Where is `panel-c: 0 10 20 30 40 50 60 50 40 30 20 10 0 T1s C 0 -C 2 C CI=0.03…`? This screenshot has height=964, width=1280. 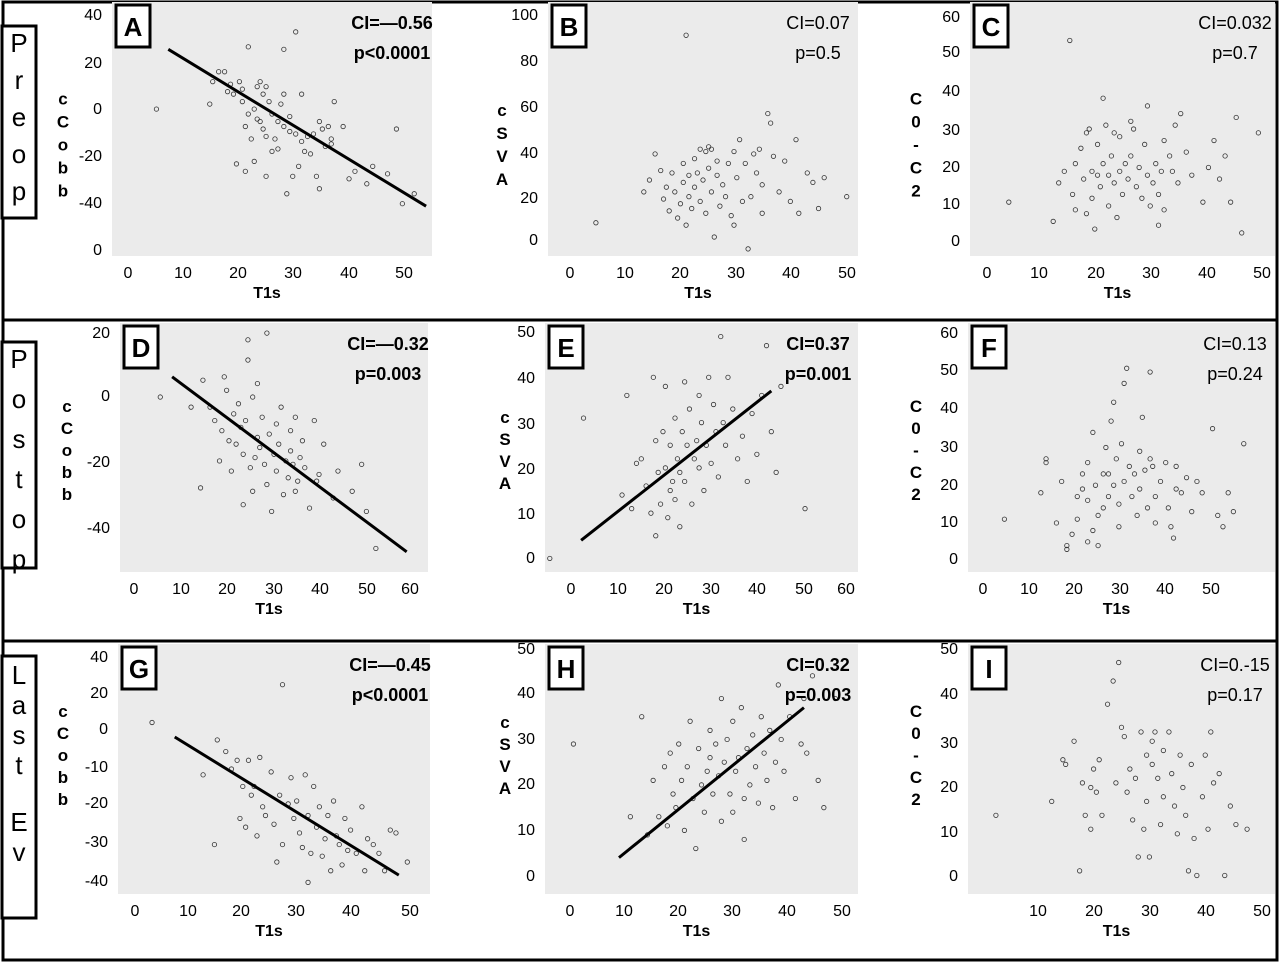 panel-c: 0 10 20 30 40 50 60 50 40 30 20 10 0 T1s C 0 -C 2 C CI=0.03… is located at coordinates (1092, 152).